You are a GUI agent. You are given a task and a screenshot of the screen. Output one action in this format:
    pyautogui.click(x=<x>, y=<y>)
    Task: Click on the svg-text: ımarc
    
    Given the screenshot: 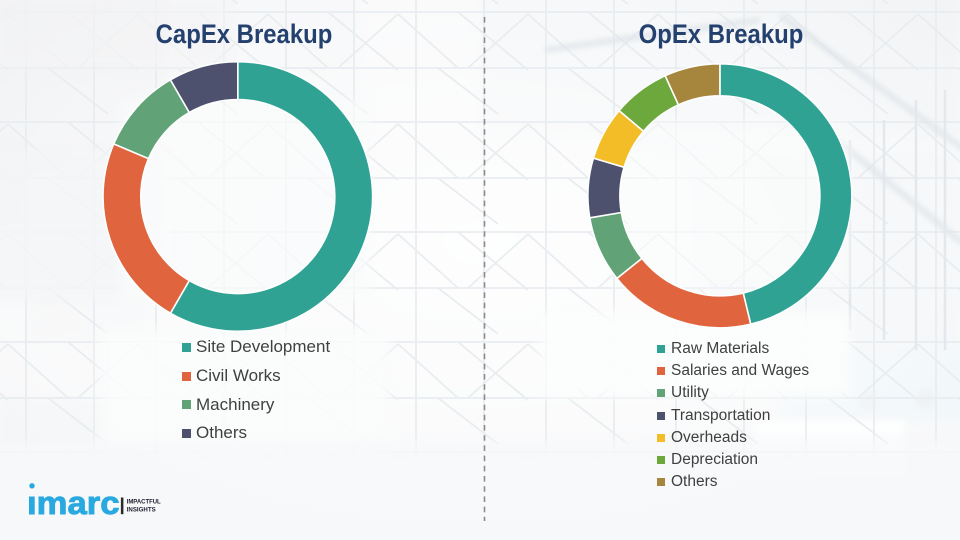 What is the action you would take?
    pyautogui.click(x=73, y=503)
    